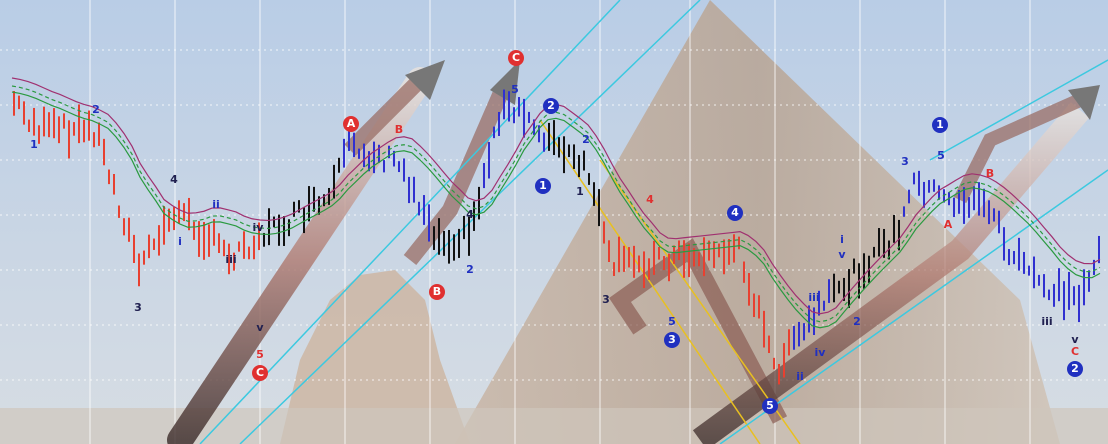  What do you see at coordinates (375, 357) in the screenshot?
I see `sphinx` at bounding box center [375, 357].